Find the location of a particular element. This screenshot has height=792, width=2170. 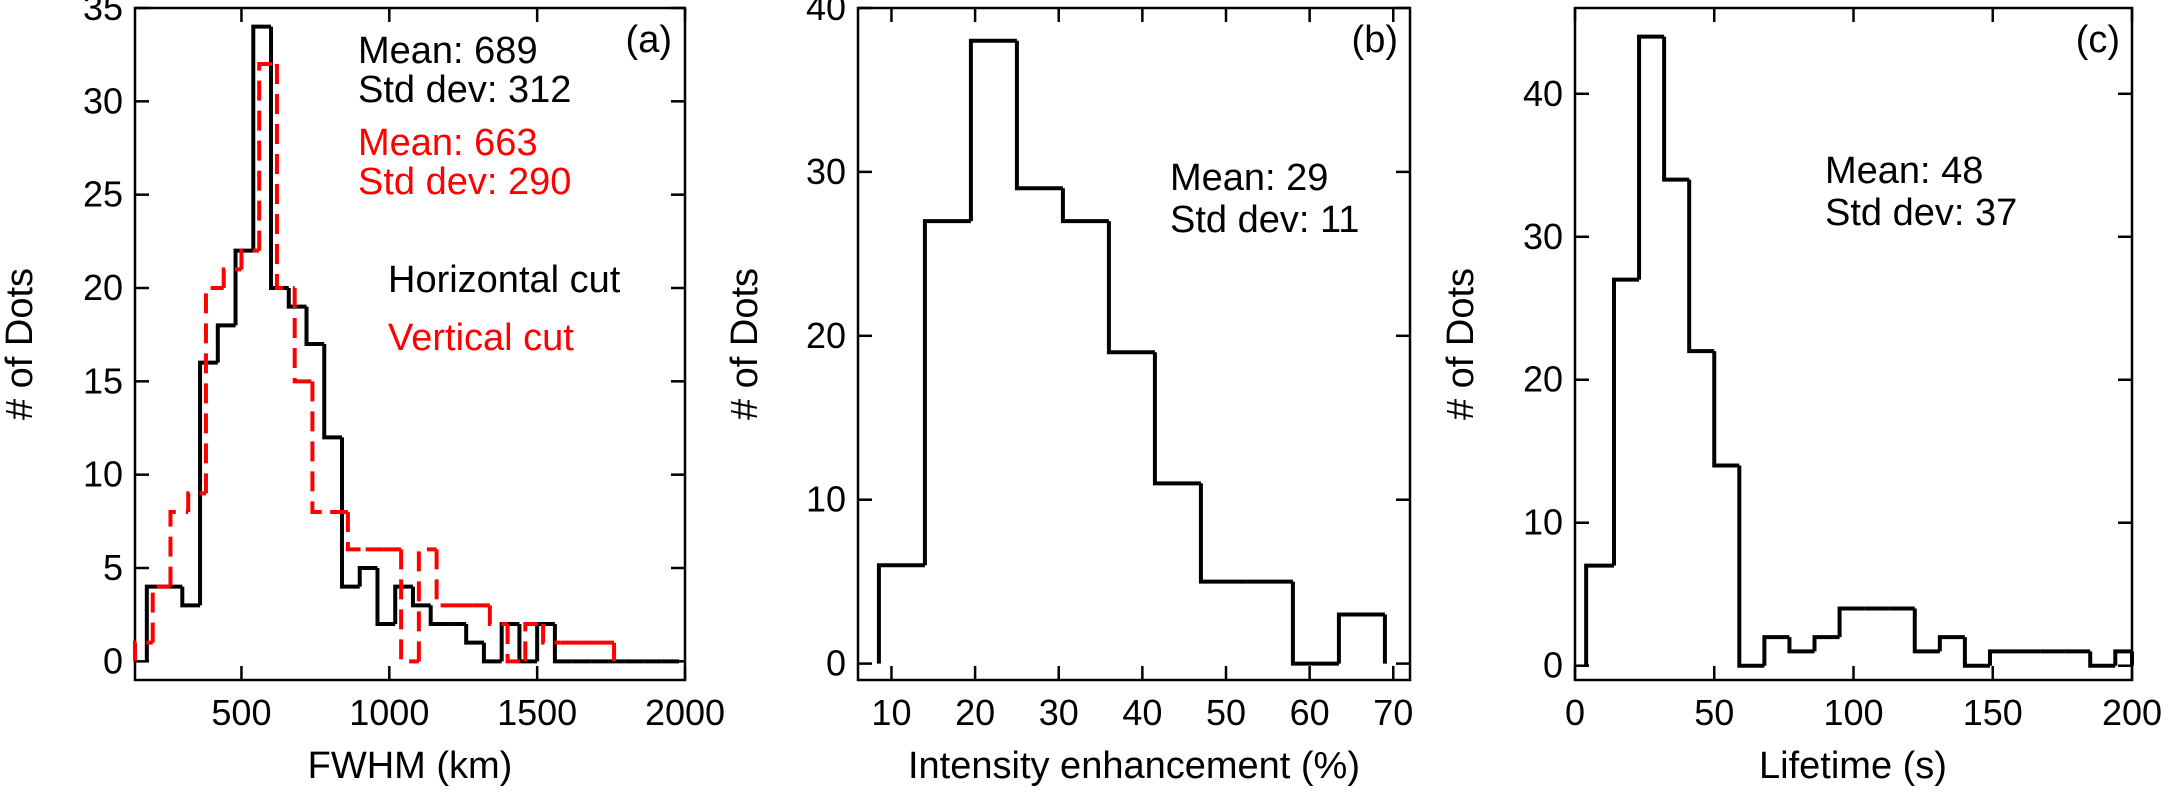

panel-c-y-axis-label: # of Dots is located at coordinates (1461, 344).